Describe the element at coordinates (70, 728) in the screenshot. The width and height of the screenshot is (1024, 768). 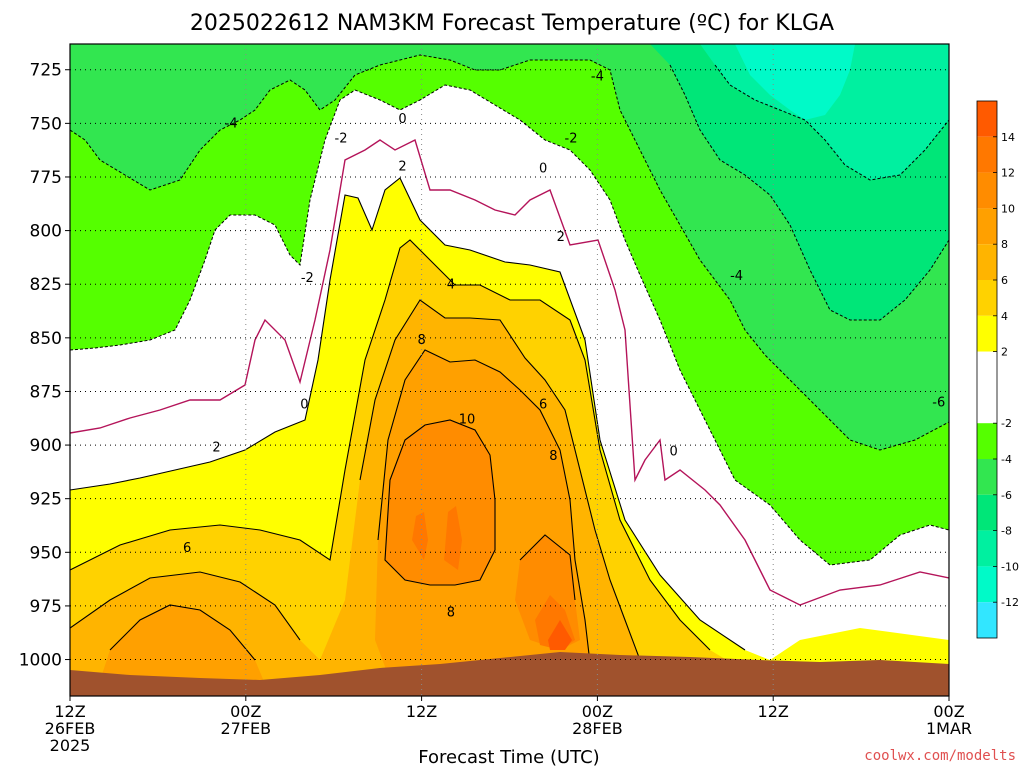
I see `x-tick-label: 26FEB` at that location.